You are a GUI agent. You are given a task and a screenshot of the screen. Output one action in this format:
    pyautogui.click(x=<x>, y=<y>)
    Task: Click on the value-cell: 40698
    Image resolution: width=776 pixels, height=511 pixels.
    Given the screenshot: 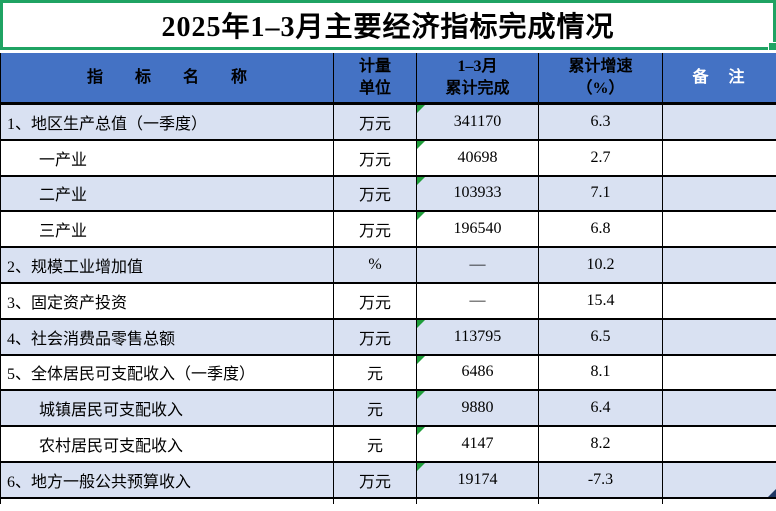 What is the action you would take?
    pyautogui.click(x=477, y=157)
    